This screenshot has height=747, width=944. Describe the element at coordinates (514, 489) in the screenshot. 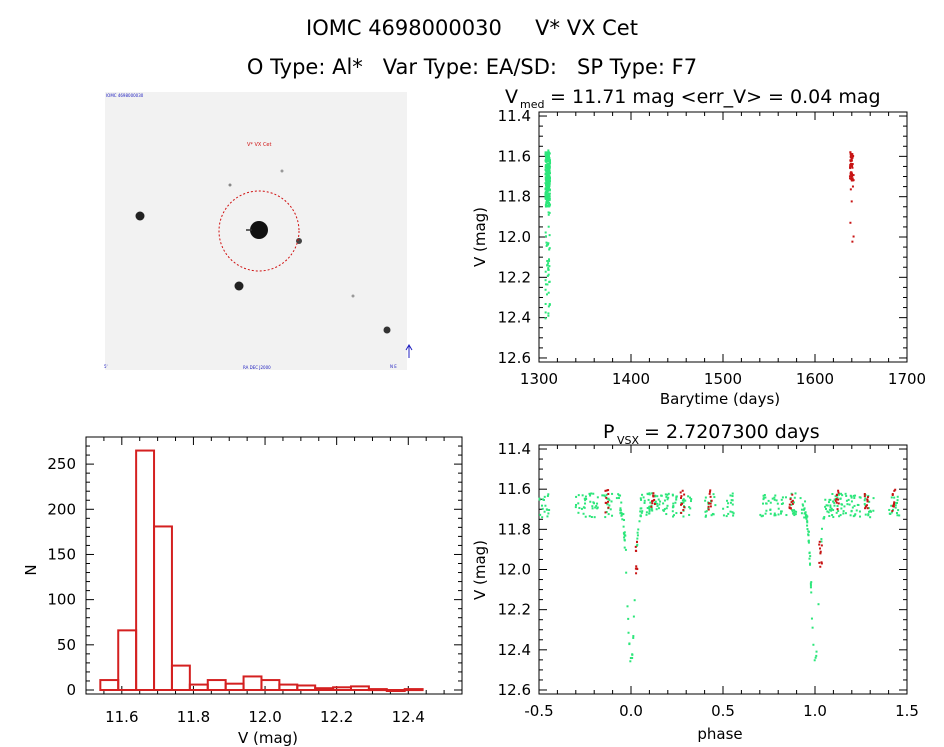

I see `phased-ytick-label: 11.6` at that location.